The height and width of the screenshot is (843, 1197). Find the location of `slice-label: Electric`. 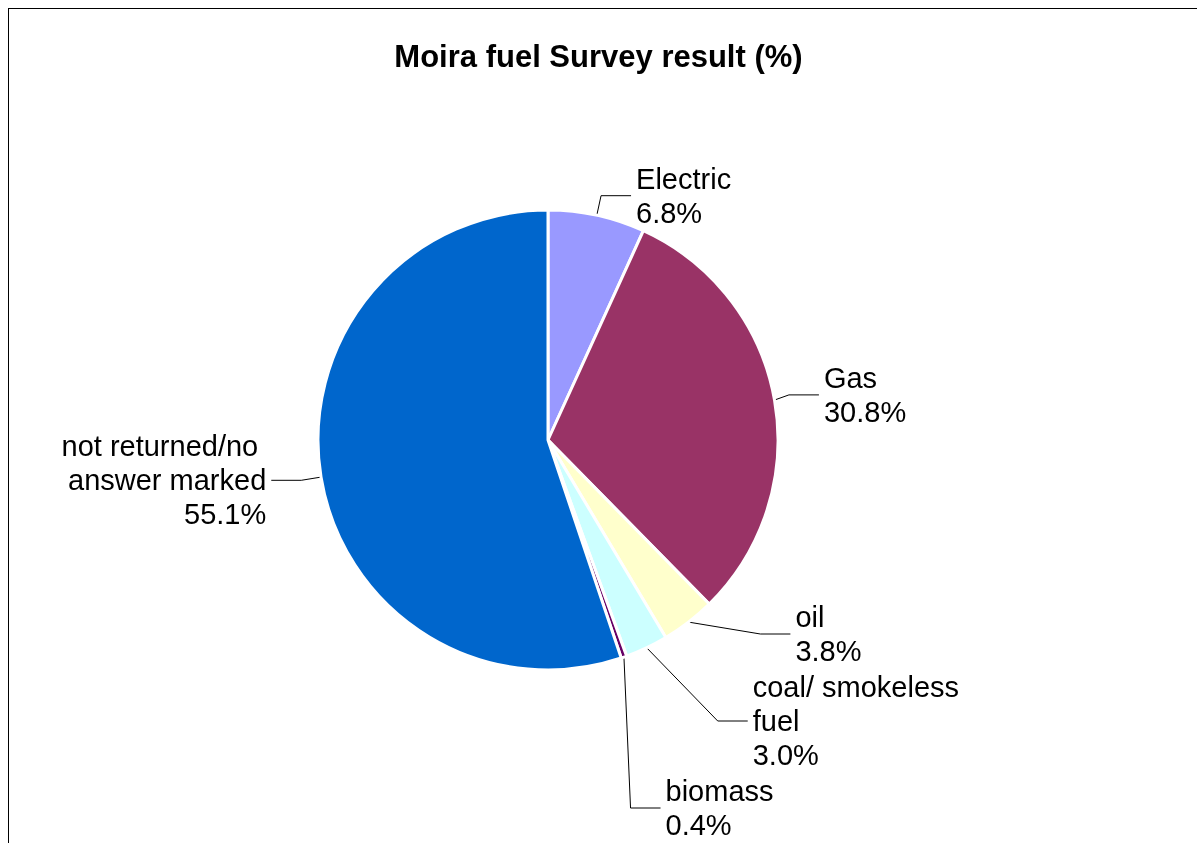

slice-label: Electric is located at coordinates (684, 178).